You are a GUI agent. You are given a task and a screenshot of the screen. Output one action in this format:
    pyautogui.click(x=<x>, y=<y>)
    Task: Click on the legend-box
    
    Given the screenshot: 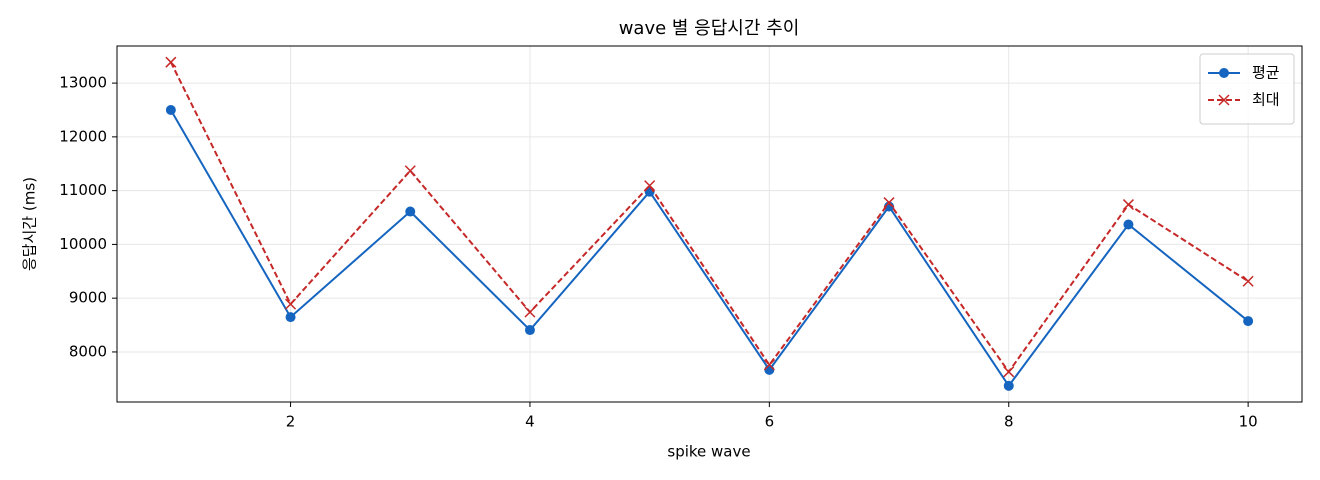 What is the action you would take?
    pyautogui.click(x=1247, y=89)
    